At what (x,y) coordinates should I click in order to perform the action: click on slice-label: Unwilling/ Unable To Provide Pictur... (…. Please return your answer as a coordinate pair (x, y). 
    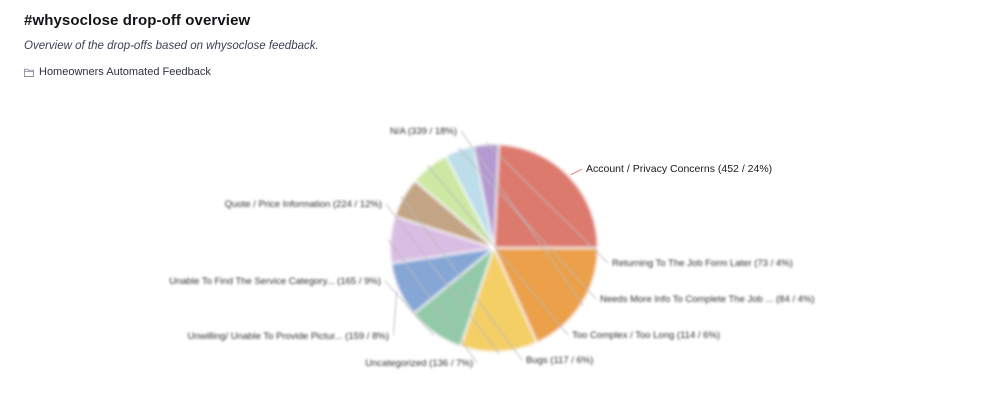
    Looking at the image, I should click on (288, 336).